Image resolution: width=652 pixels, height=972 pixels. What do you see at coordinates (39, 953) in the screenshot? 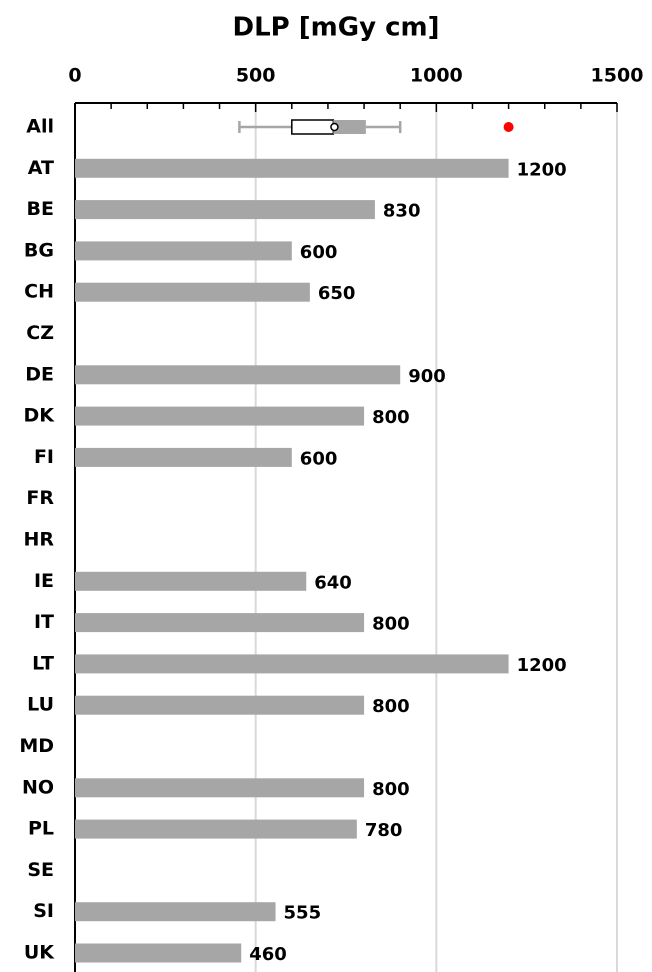
I see `y-tick-label: UK` at bounding box center [39, 953].